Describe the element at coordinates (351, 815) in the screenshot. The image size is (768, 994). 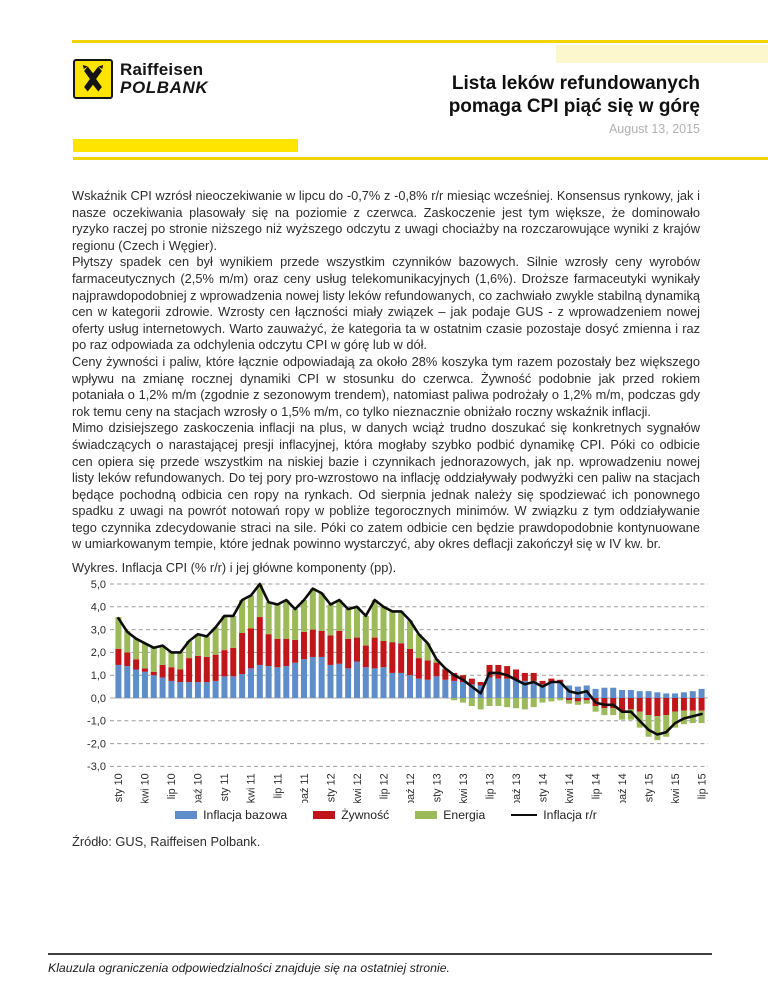
I see `legend-item: Żywność` at that location.